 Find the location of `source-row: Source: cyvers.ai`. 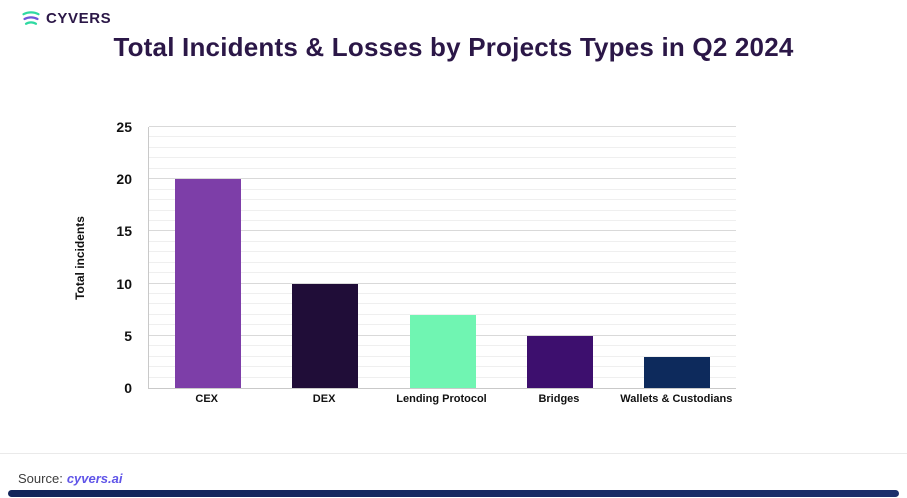

source-row: Source: cyvers.ai is located at coordinates (70, 478).